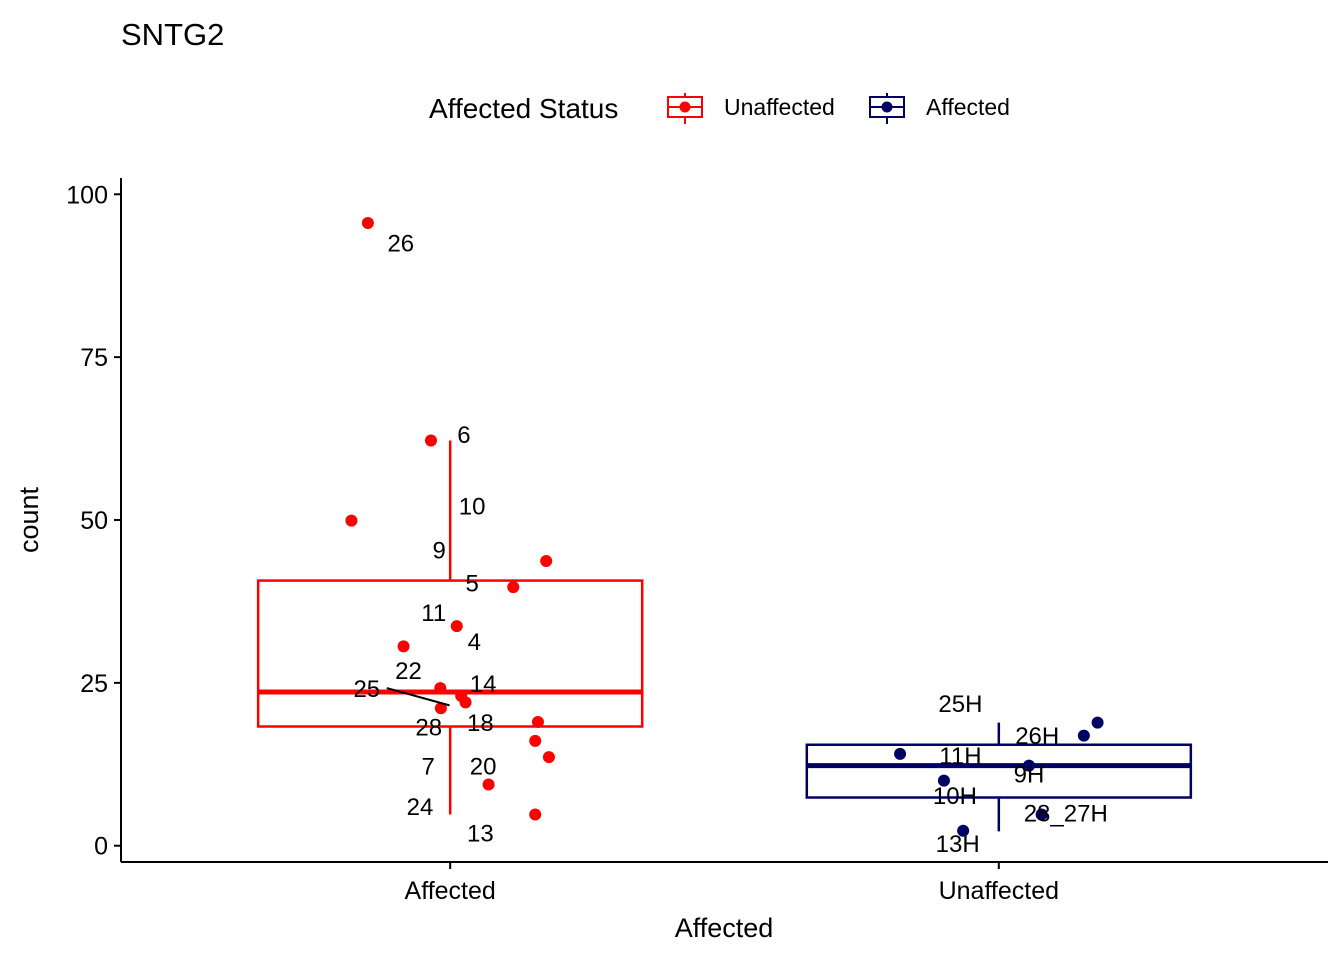 Image resolution: width=1344 pixels, height=960 pixels. I want to click on point-label-11: 11, so click(433, 613).